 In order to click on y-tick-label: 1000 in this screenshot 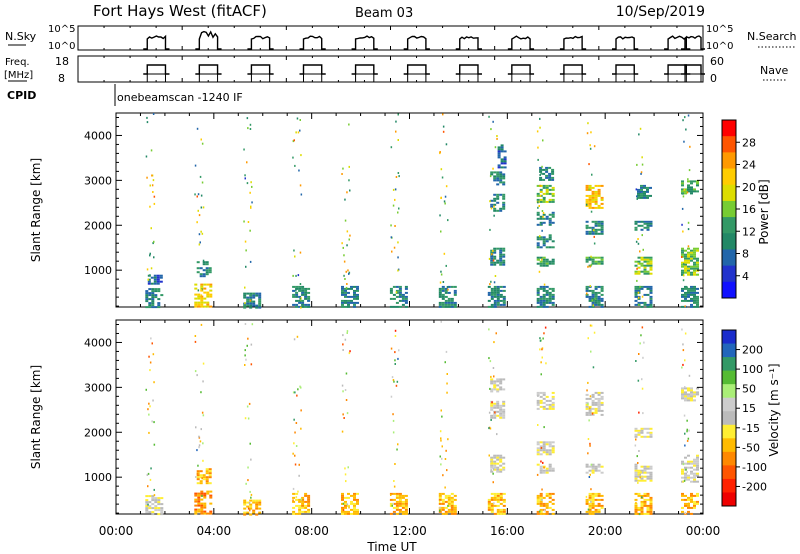, I will do `click(98, 477)`.